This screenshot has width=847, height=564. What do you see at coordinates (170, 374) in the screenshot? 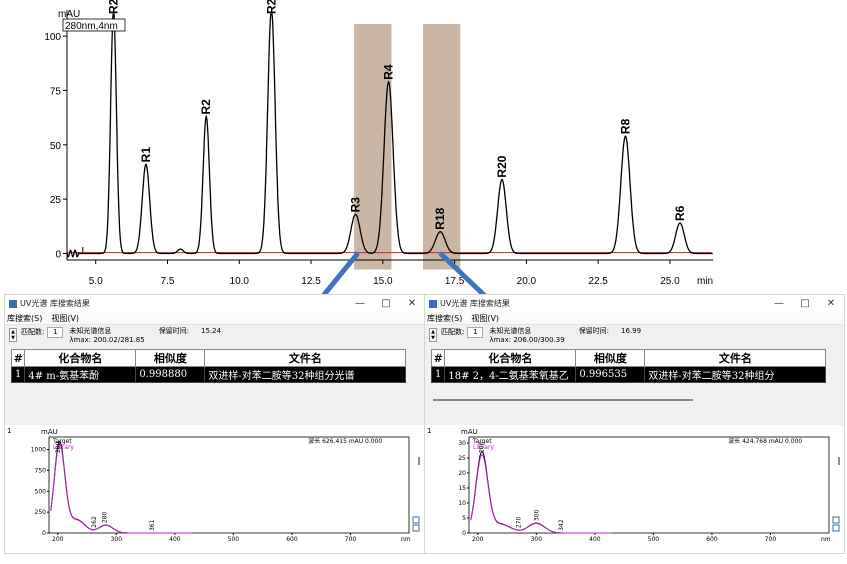
I see `row-similarity: 0.998880` at bounding box center [170, 374].